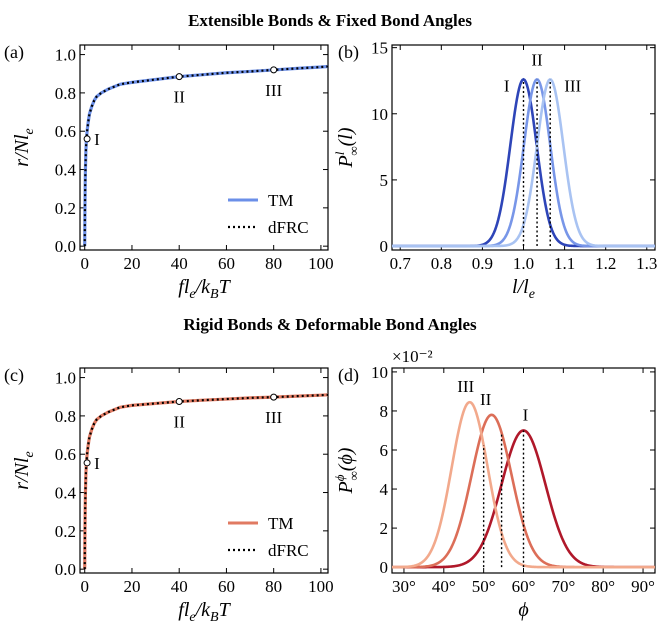  I want to click on top-heading: Extensible Bonds & Fixed Bond Angles, so click(330, 20).